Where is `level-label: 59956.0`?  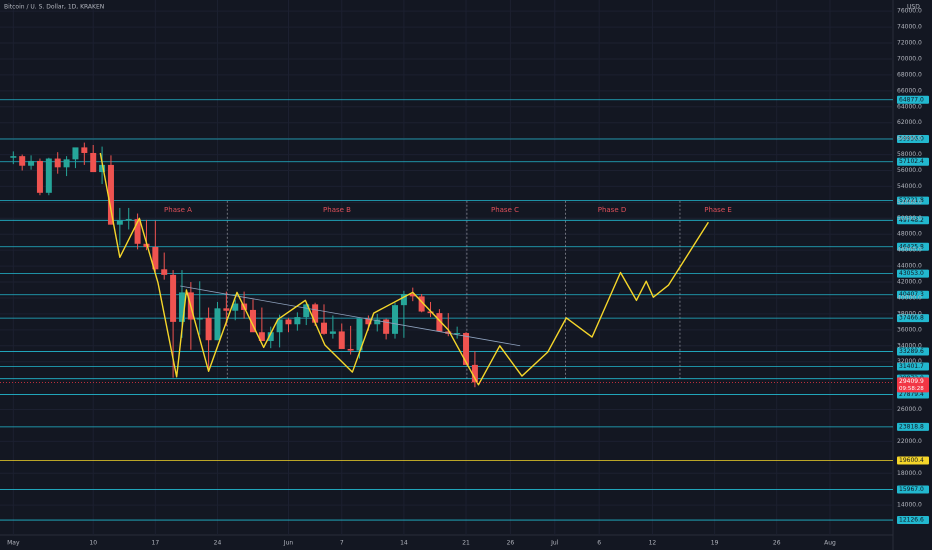
level-label: 59956.0 is located at coordinates (911, 138).